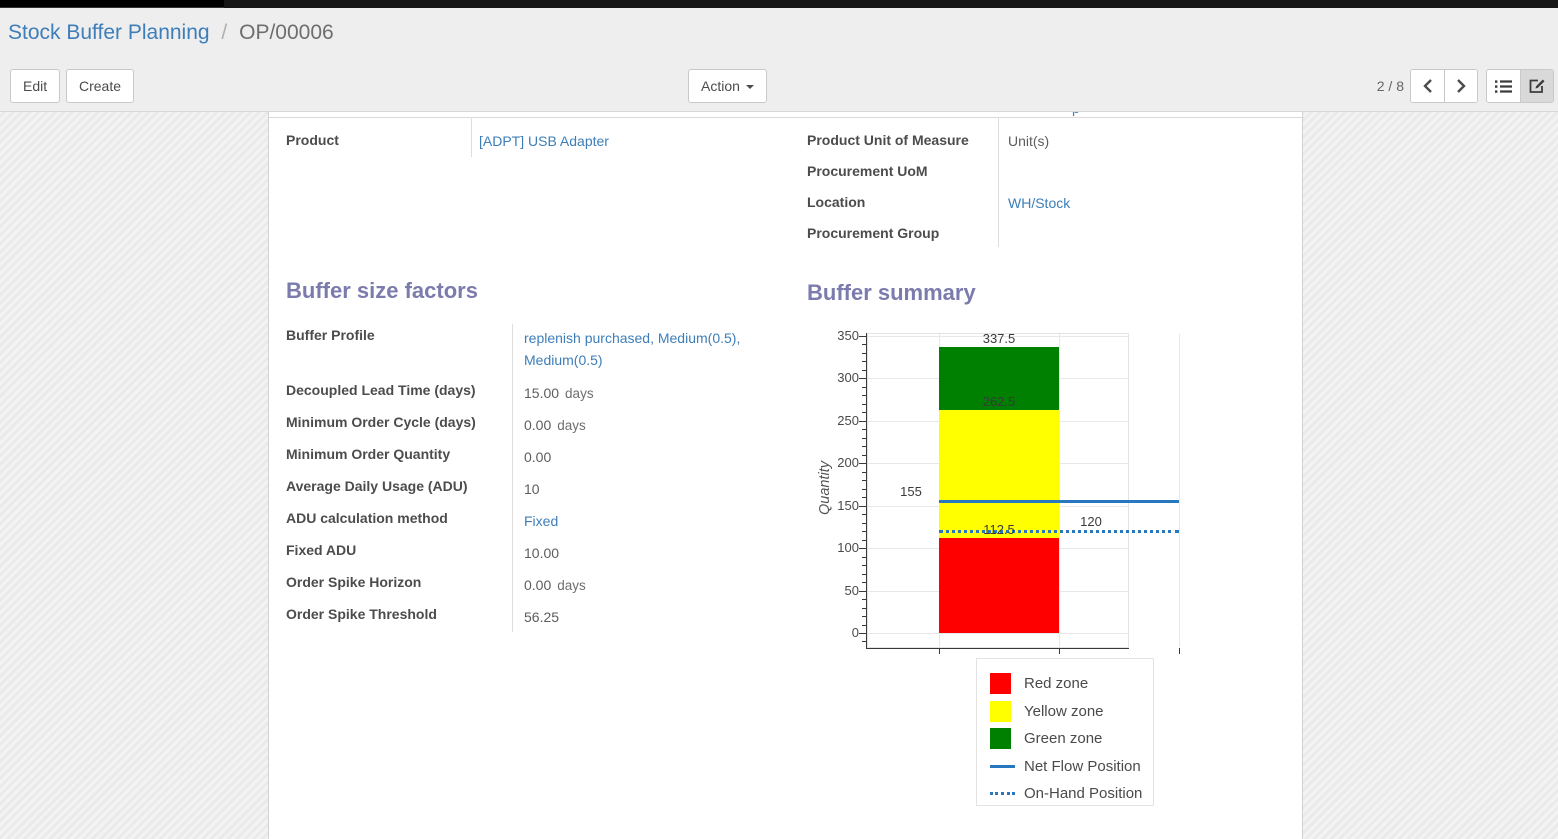 Image resolution: width=1558 pixels, height=839 pixels. I want to click on factors-column-separator, so click(512, 478).